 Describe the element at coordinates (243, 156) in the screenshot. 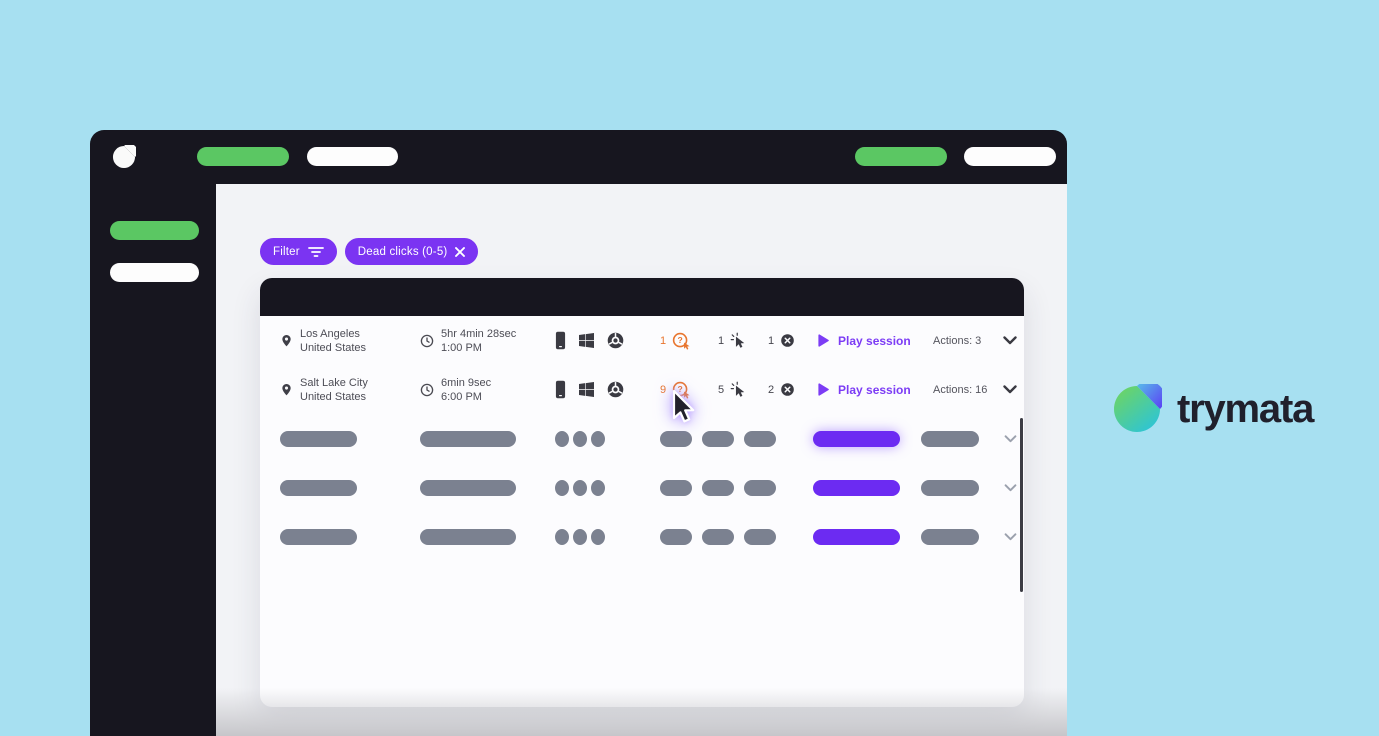

I see `nav-pill-primary` at that location.